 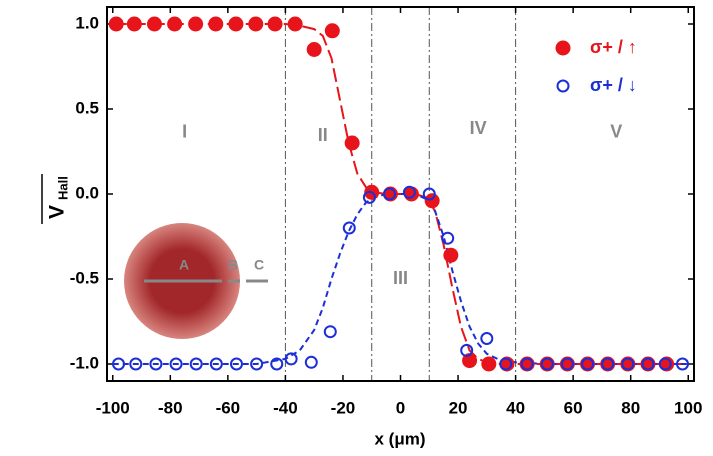 I want to click on x-tick-label: 60, so click(x=573, y=407).